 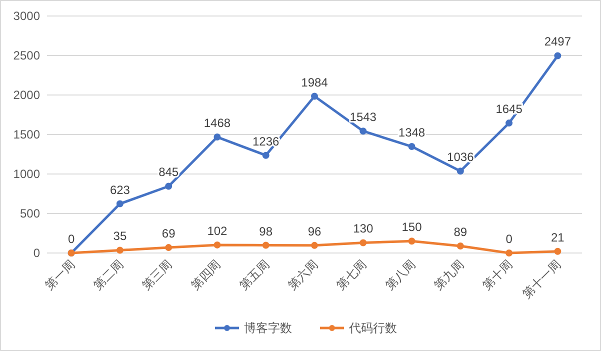 What do you see at coordinates (120, 189) in the screenshot?
I see `data-label: 623` at bounding box center [120, 189].